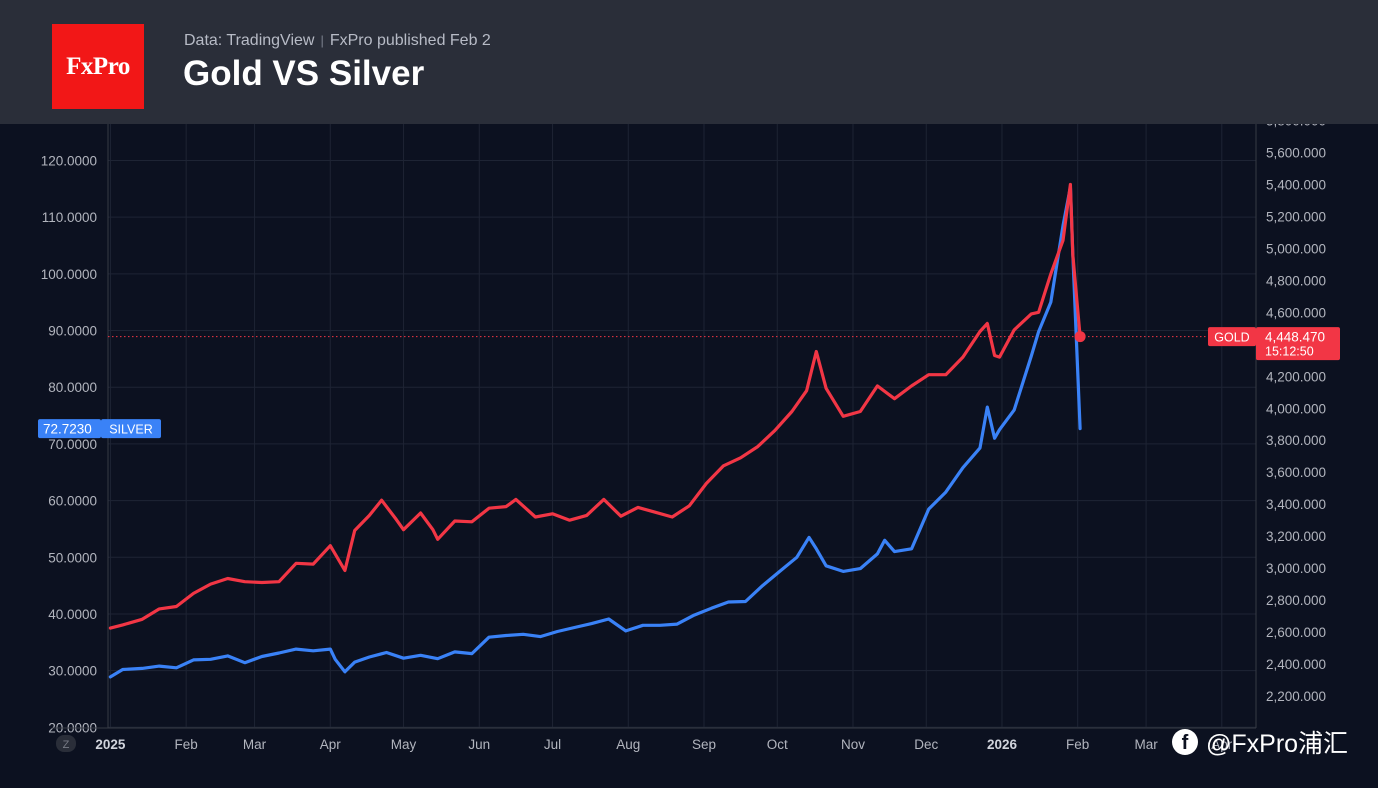  I want to click on watermark-text: @FxPro浦汇, so click(1277, 744).